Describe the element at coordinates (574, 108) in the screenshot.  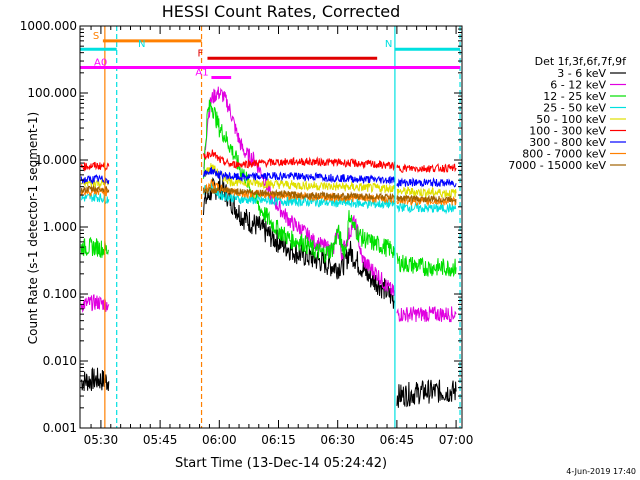
I see `legend-label-3: 25 - 50 keV` at that location.